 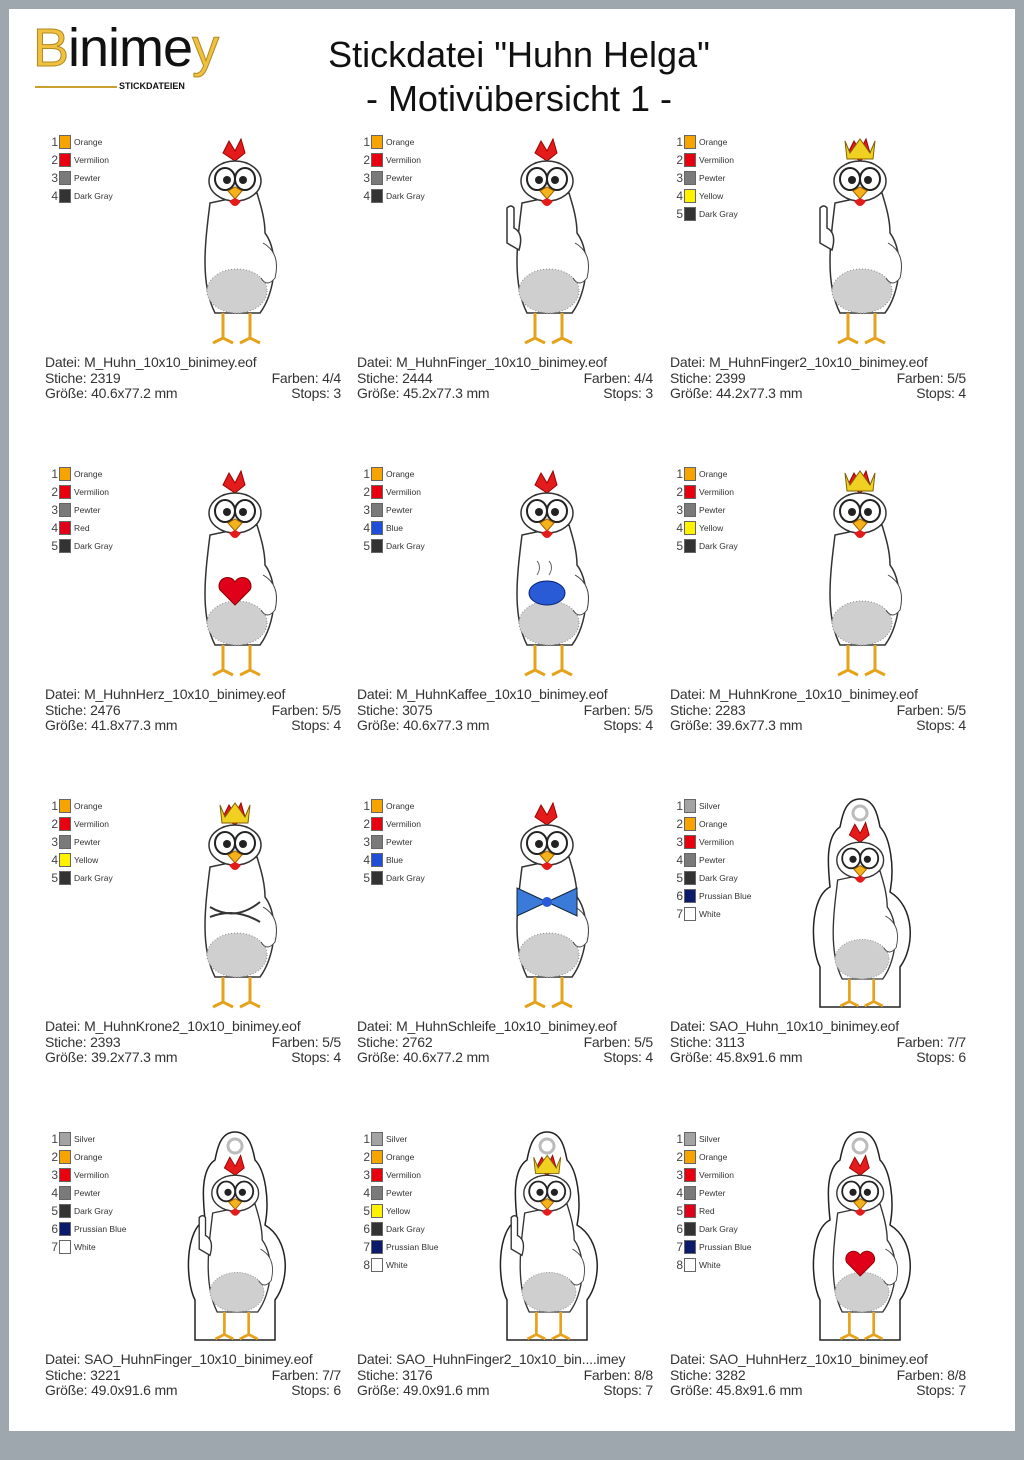 What do you see at coordinates (185, 694) in the screenshot?
I see `file-name: M_HuhnHerz_10x10_binimey.eof` at bounding box center [185, 694].